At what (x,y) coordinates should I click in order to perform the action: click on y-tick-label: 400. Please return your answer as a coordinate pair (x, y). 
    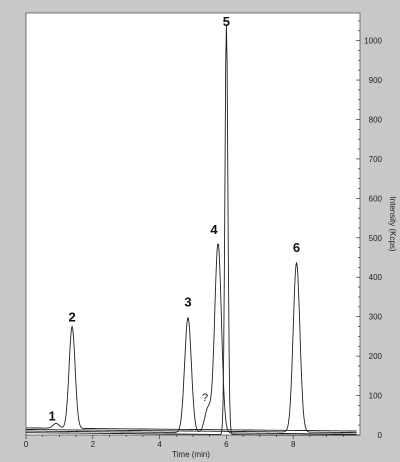
    Looking at the image, I should click on (376, 277).